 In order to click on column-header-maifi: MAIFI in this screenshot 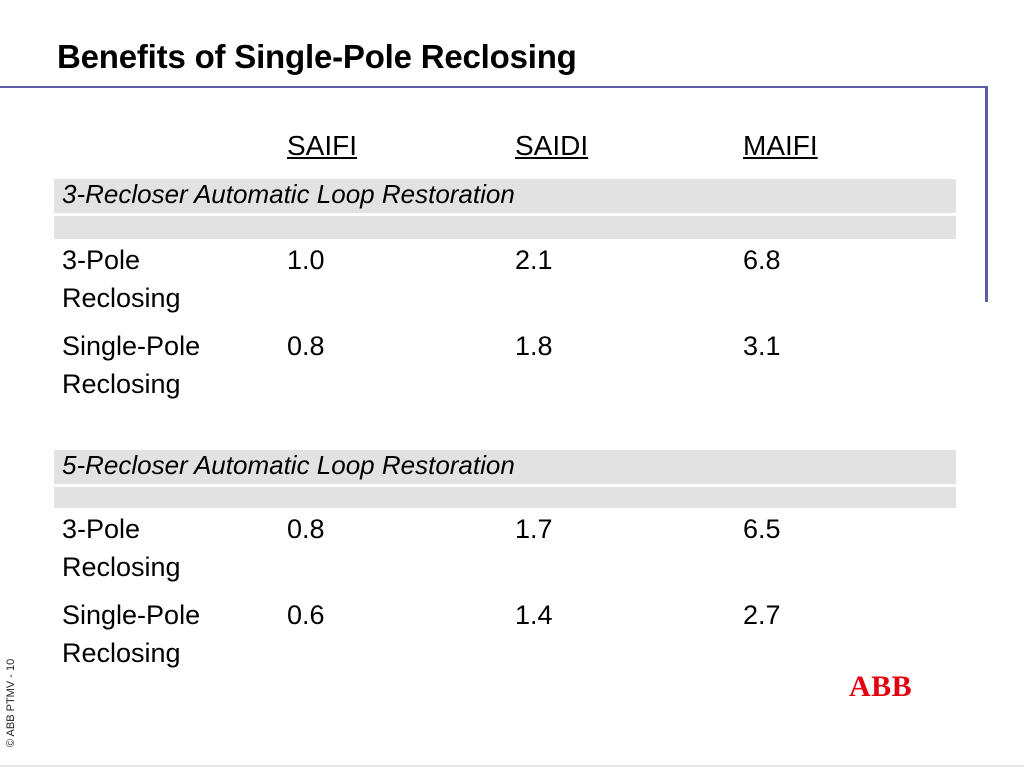, I will do `click(780, 145)`.